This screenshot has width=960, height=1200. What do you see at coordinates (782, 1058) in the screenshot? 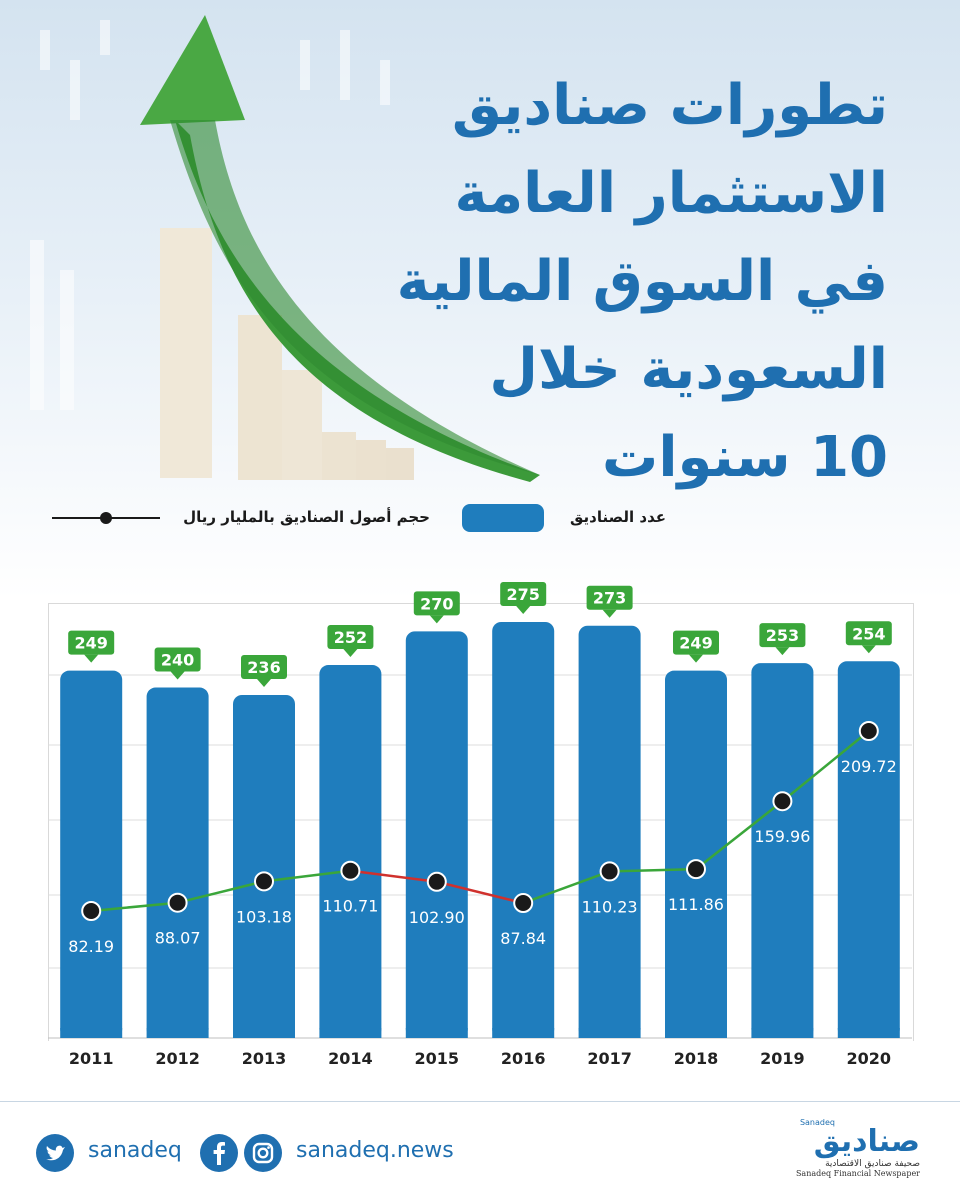
I see `x-tick-2019: 2019` at bounding box center [782, 1058].